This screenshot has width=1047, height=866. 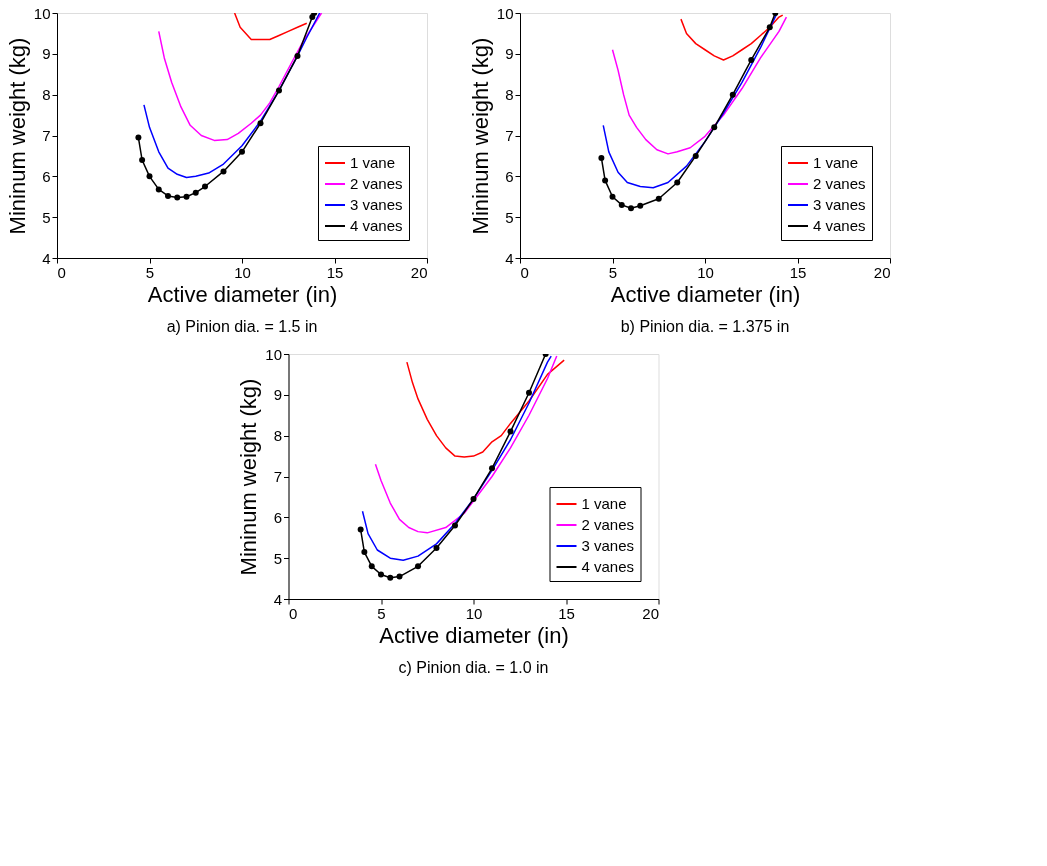 What do you see at coordinates (473, 667) in the screenshot?
I see `text: c) Pinion dia. = 1.0 in` at bounding box center [473, 667].